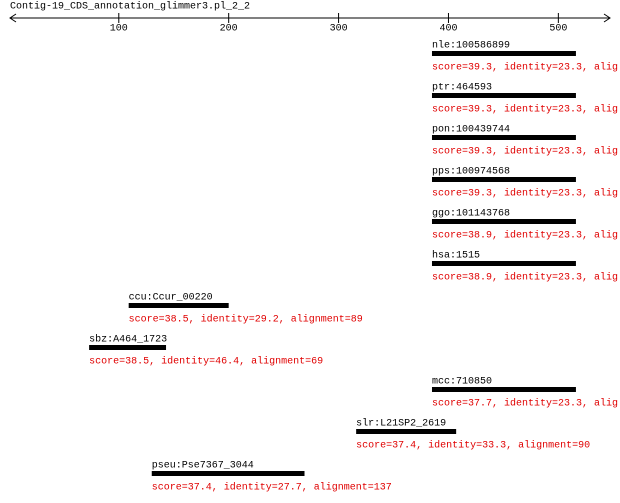  Describe the element at coordinates (206, 362) in the screenshot. I see `hit-score: score=38.5, identity=46.4, alignment=69` at that location.